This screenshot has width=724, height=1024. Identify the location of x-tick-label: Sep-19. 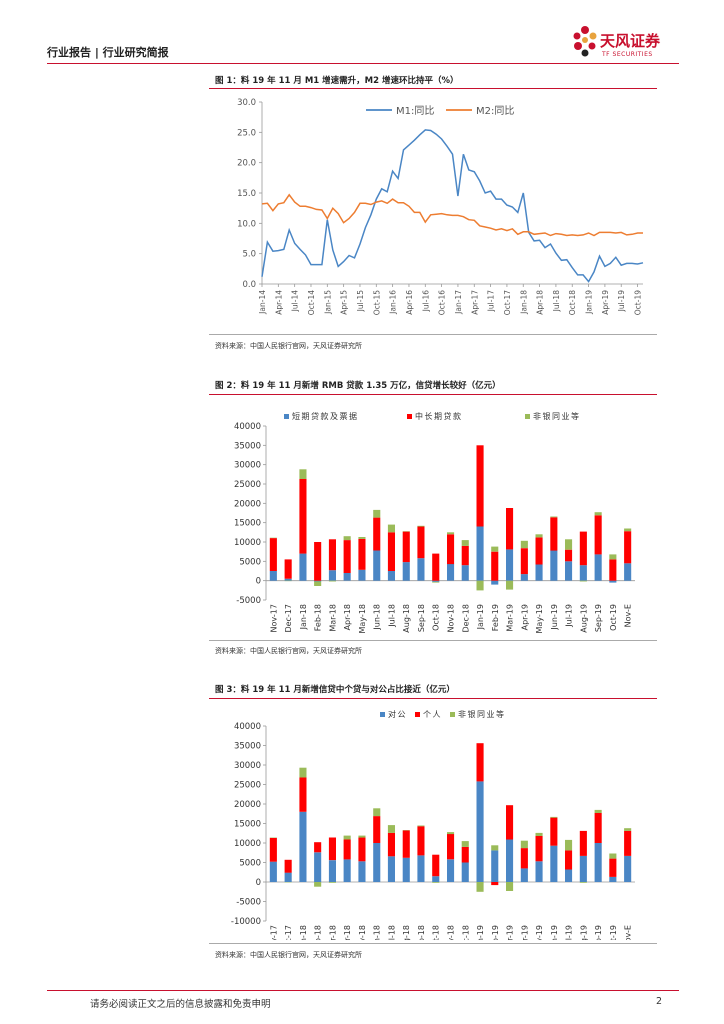
(598, 932).